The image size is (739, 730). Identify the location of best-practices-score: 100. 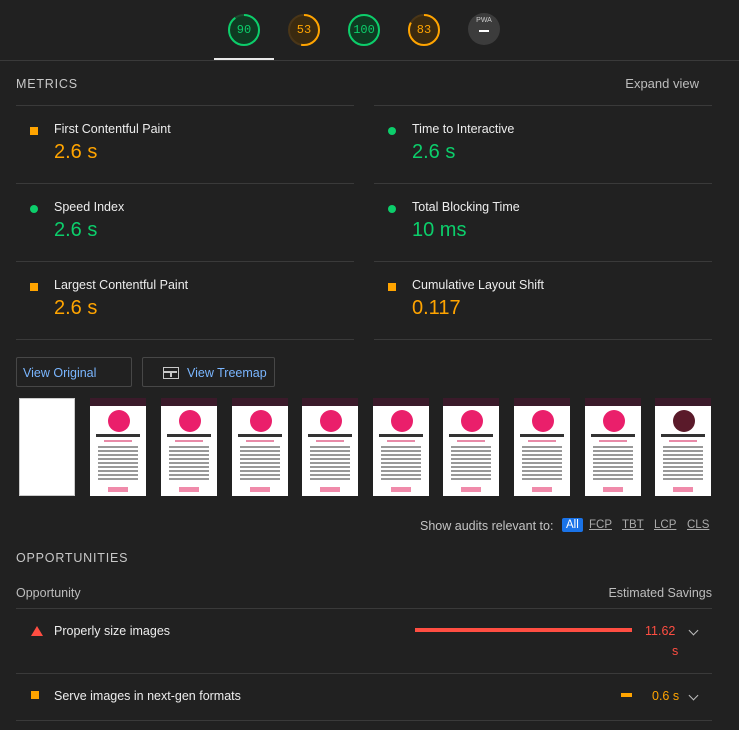
(364, 30).